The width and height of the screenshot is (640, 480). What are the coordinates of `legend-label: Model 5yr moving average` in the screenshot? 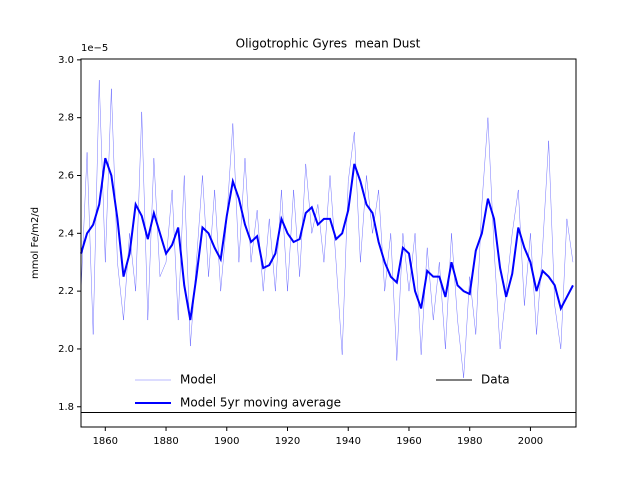 It's located at (260, 403).